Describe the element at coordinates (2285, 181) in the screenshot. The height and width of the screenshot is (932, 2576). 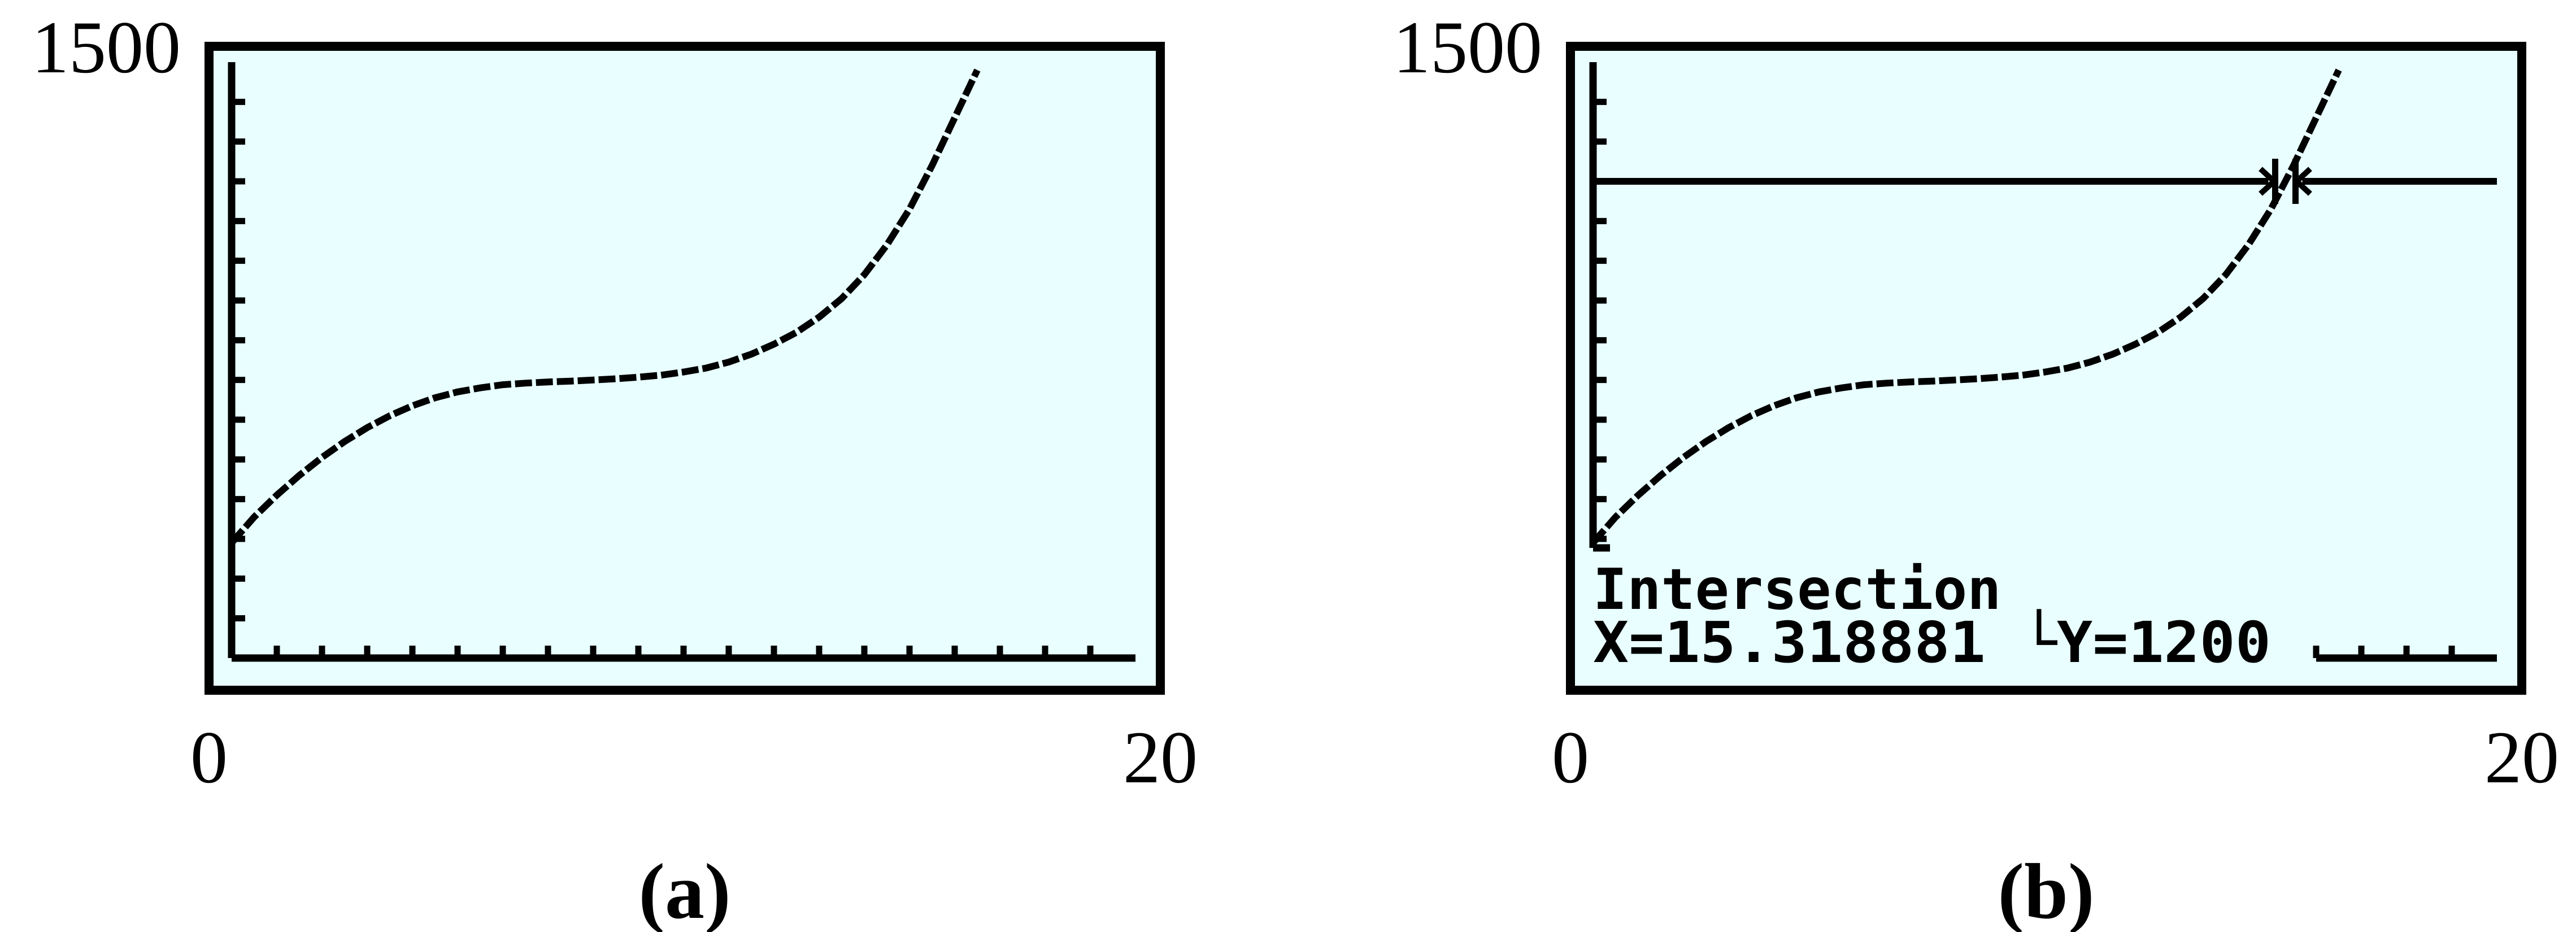
I see `intersection-cursor` at that location.